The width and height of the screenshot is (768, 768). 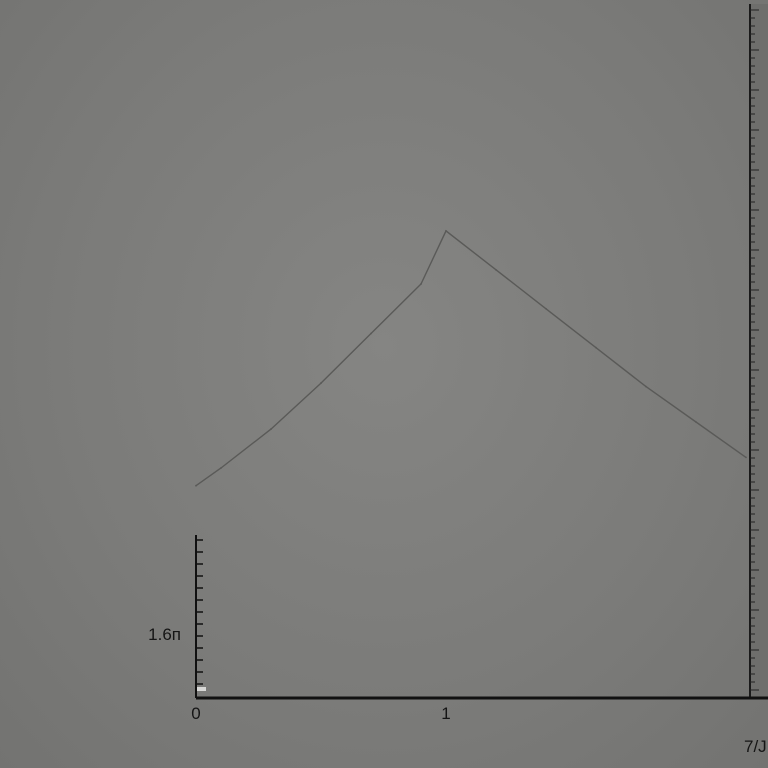 What do you see at coordinates (755, 746) in the screenshot?
I see `corner-label: 7/J` at bounding box center [755, 746].